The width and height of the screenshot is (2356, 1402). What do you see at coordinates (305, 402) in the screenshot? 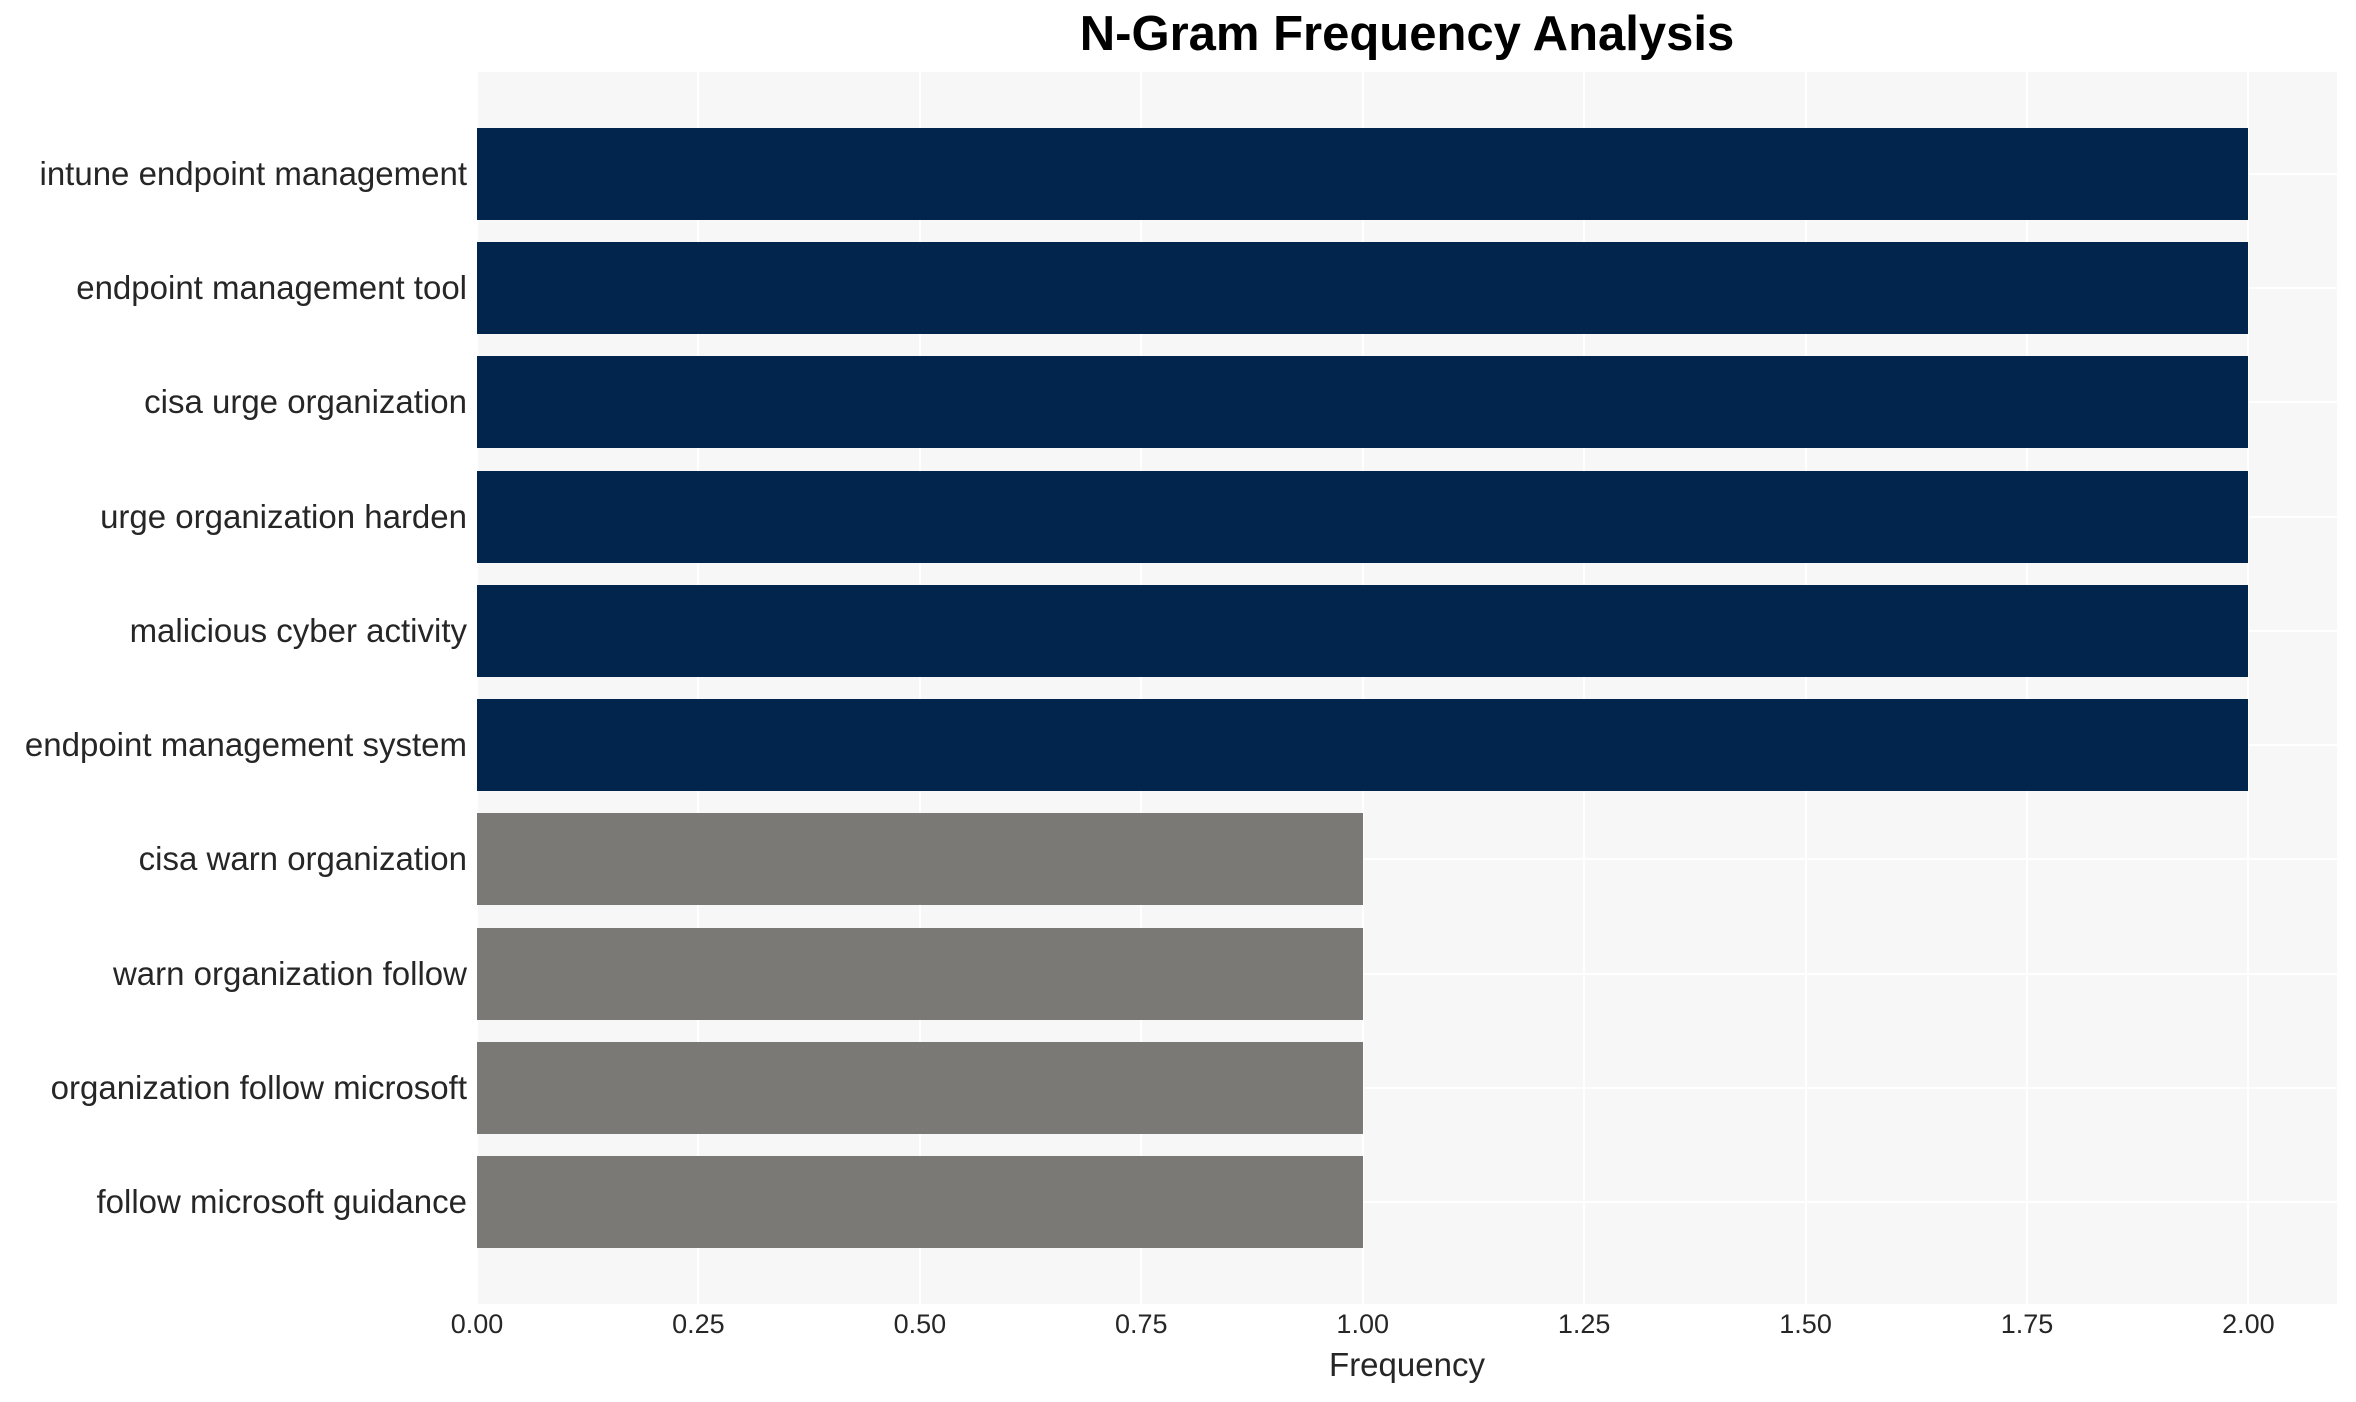
I see `y-axis-label: cisa urge organization` at bounding box center [305, 402].